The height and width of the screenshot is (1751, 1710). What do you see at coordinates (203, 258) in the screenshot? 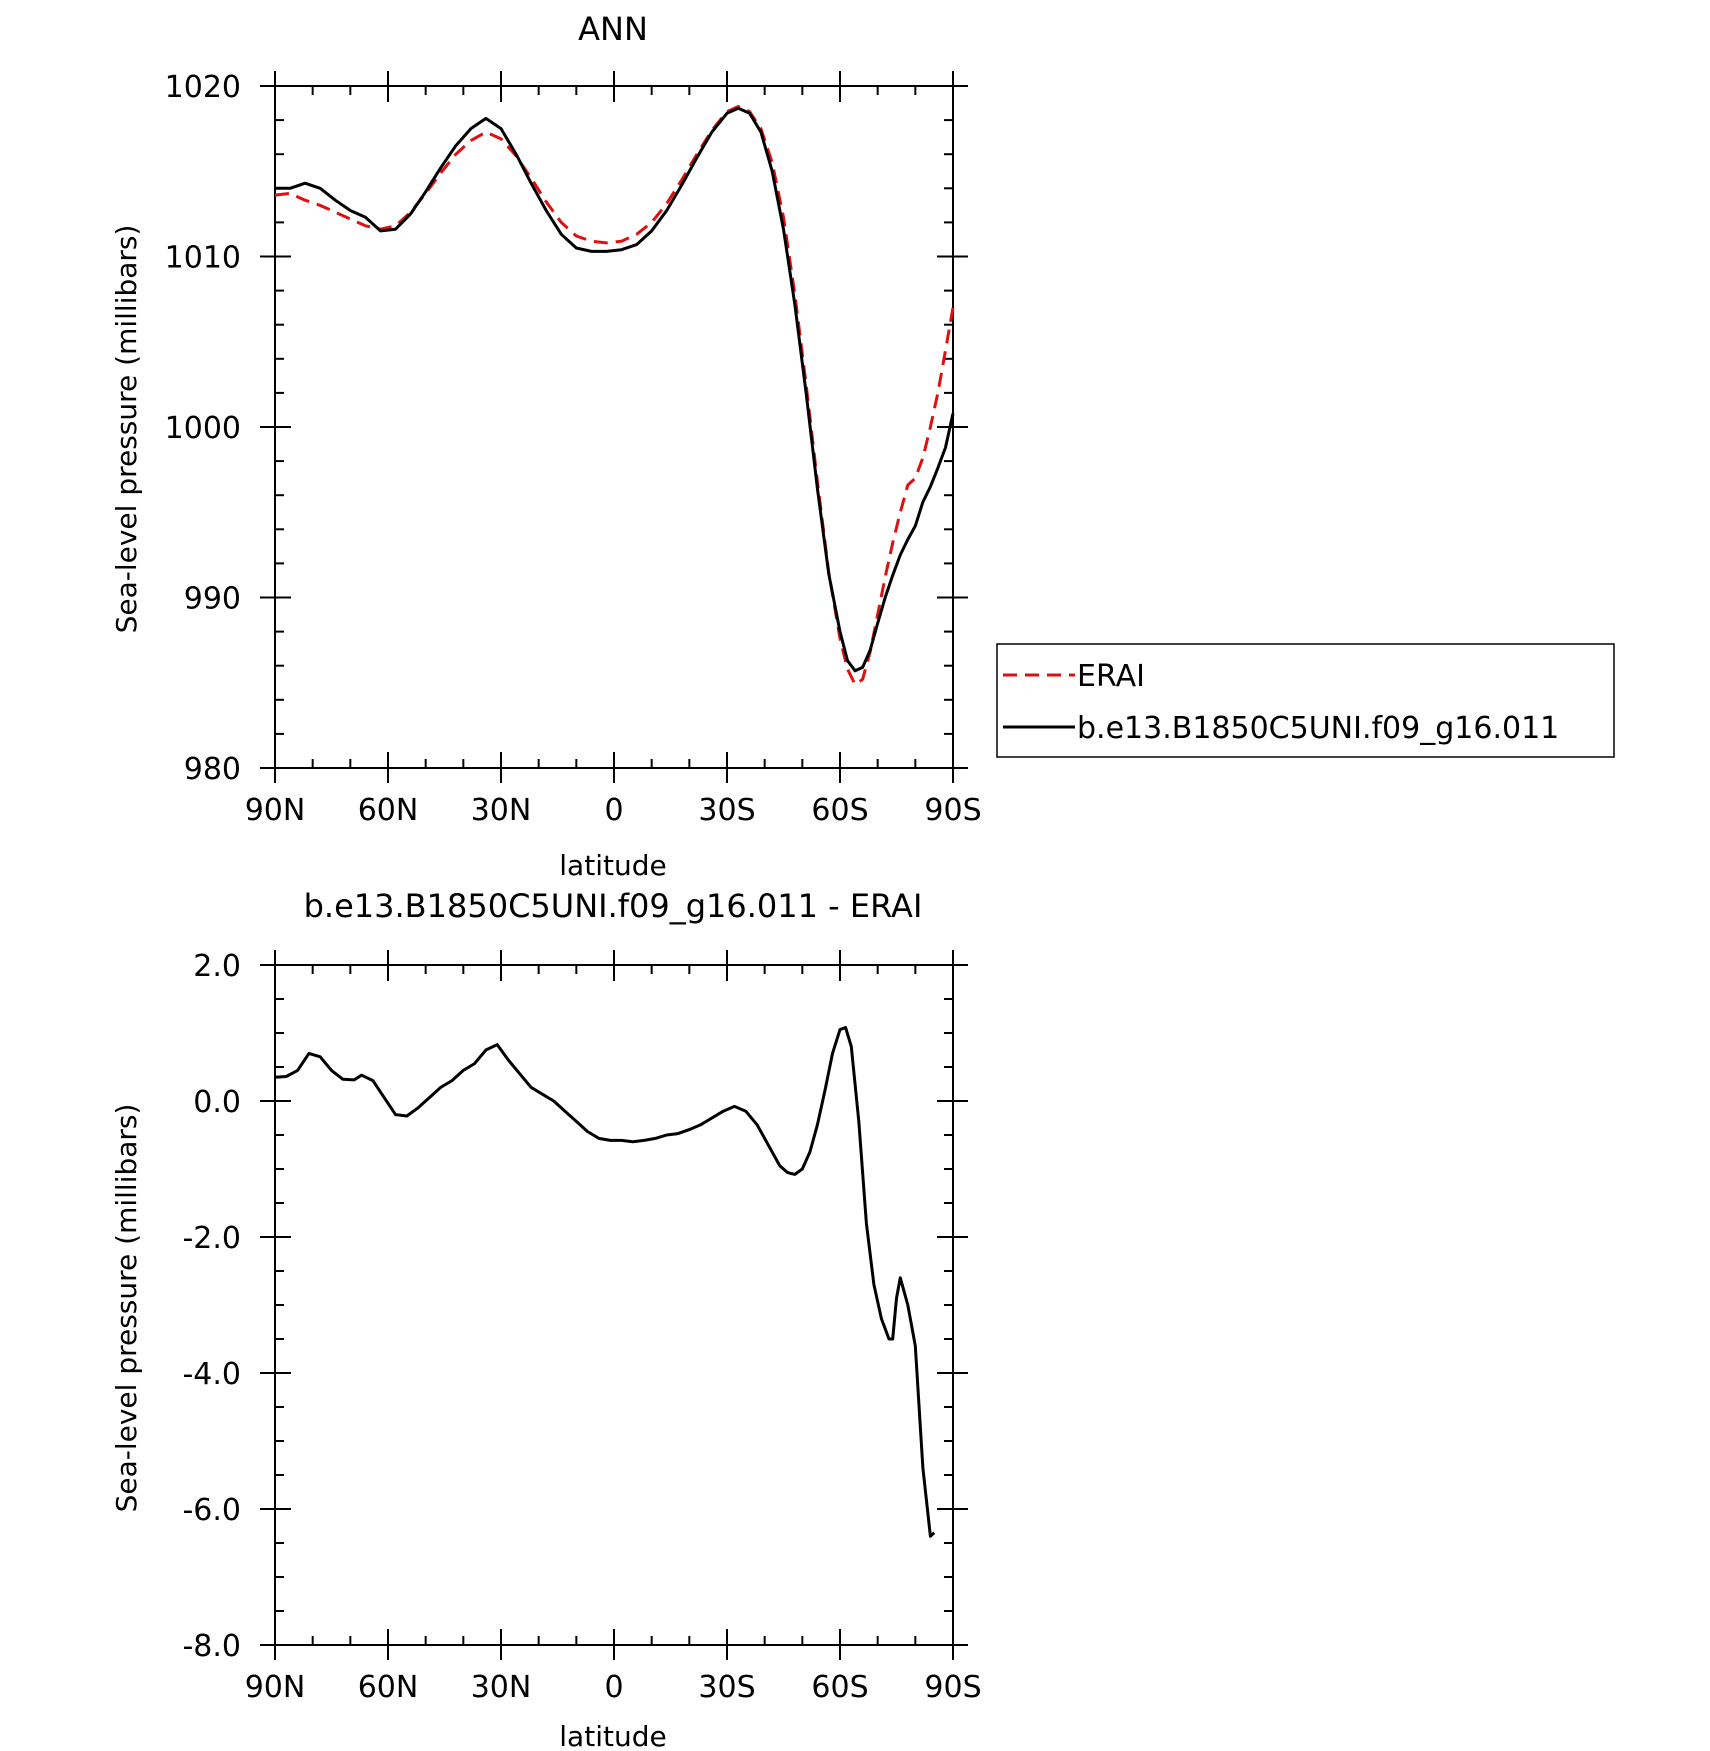
I see `y-tick-label: 1010` at bounding box center [203, 258].